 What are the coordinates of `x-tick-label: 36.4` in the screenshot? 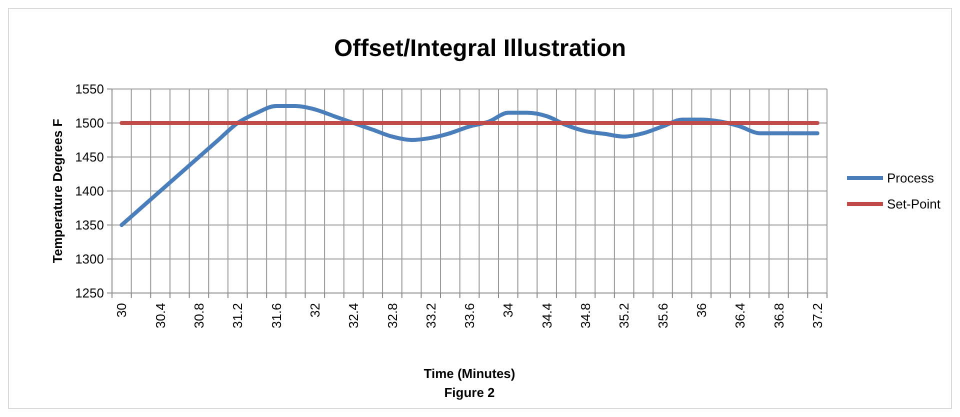 It's located at (740, 315).